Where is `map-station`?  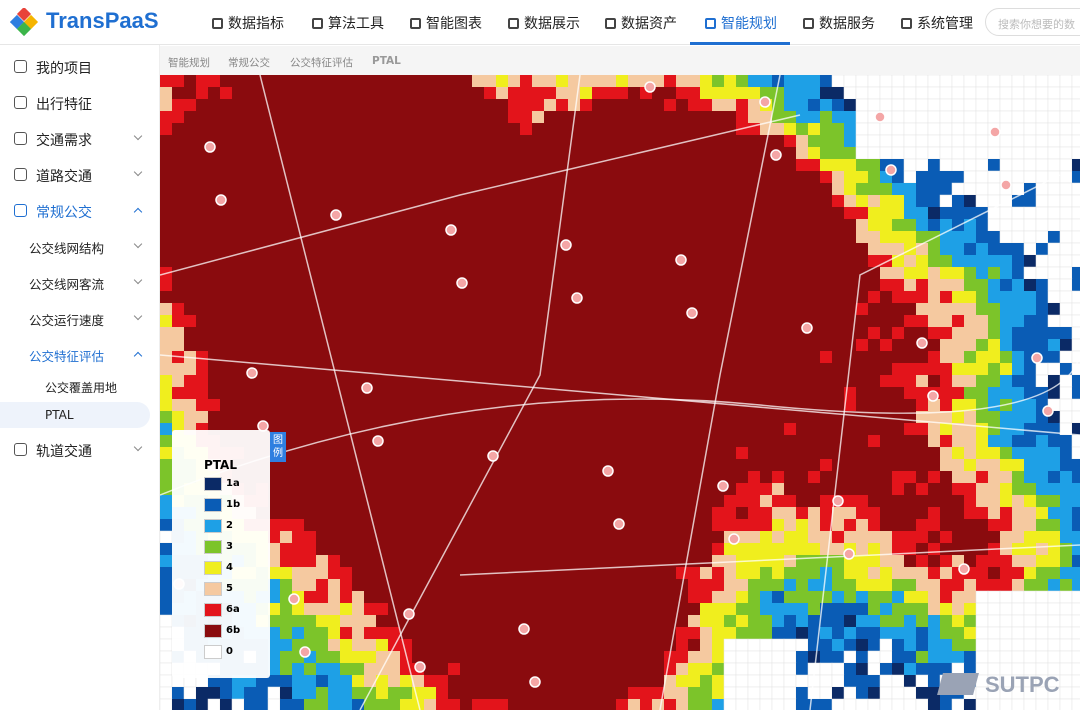 map-station is located at coordinates (838, 501).